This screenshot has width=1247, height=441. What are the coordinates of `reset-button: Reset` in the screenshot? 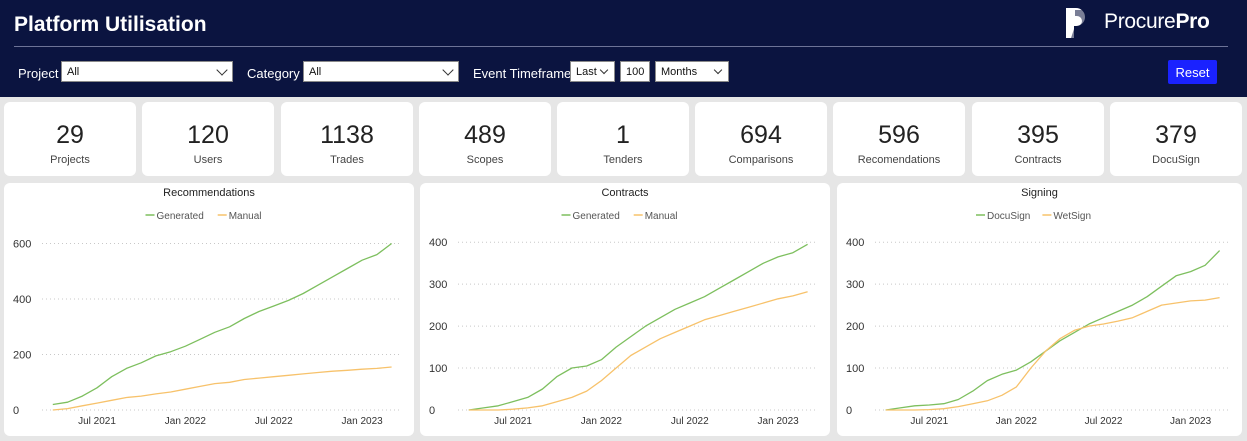 It's located at (1192, 72).